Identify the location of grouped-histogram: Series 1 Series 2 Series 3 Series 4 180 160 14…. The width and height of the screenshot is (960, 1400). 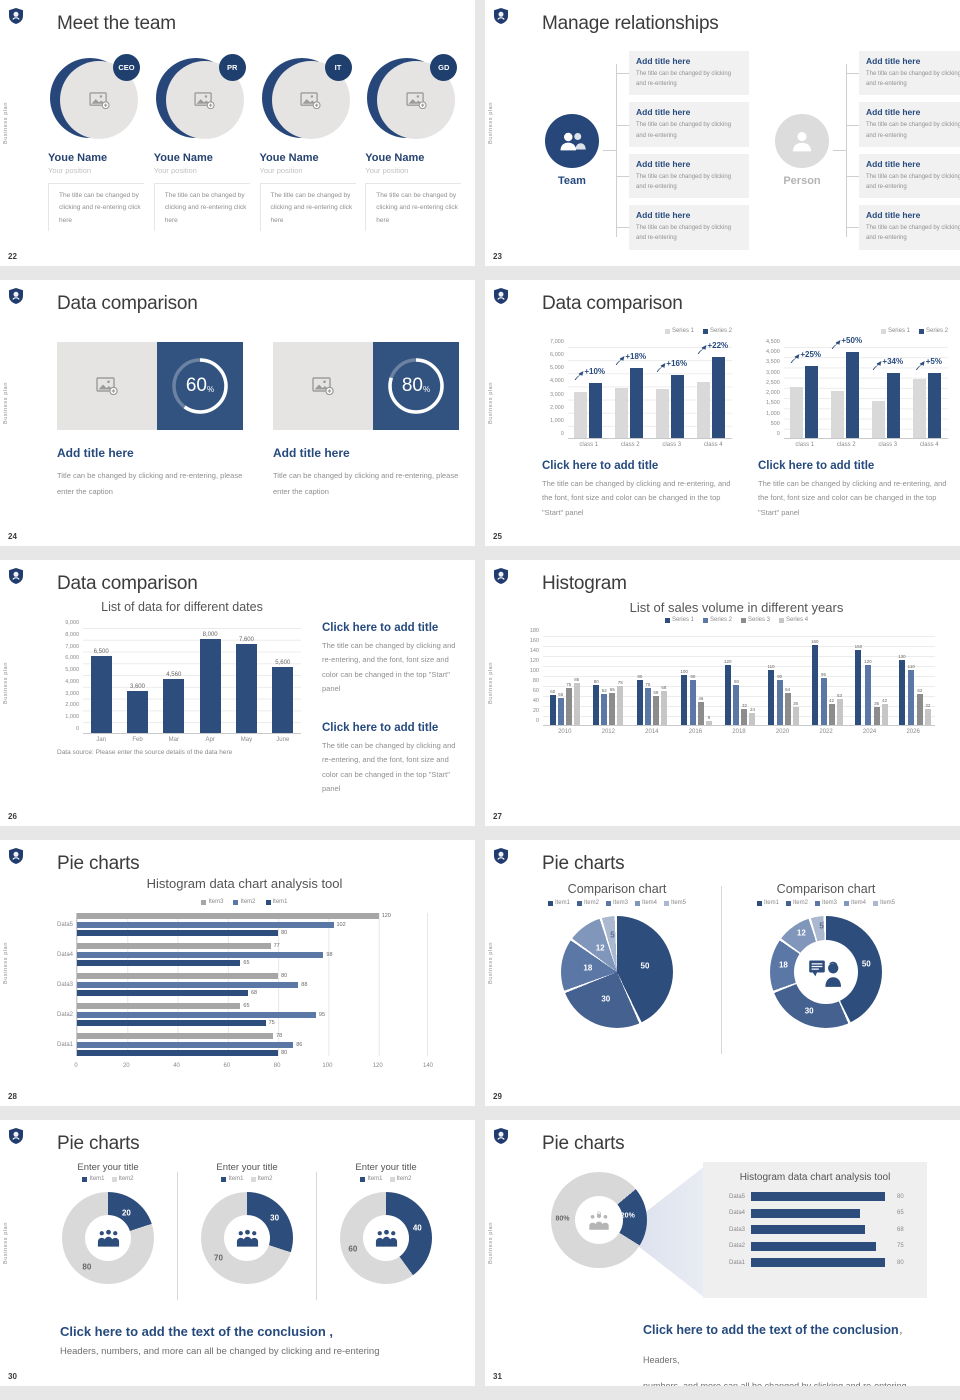
(736, 676).